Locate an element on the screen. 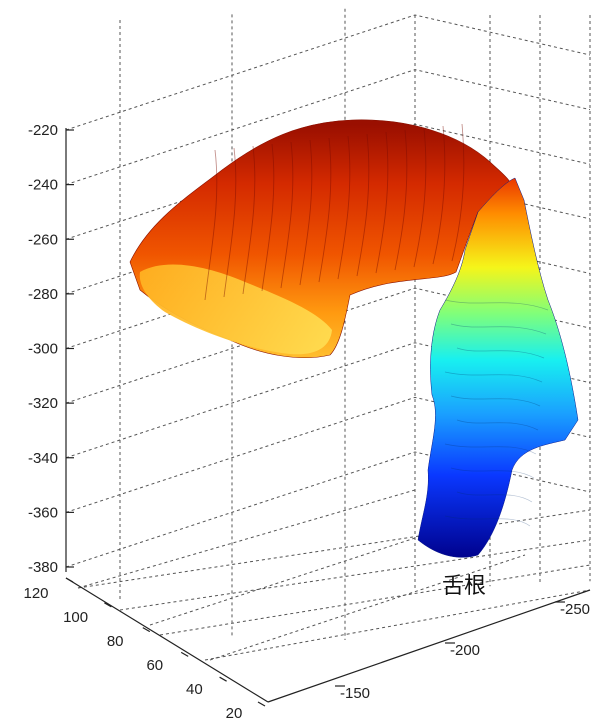 The width and height of the screenshot is (614, 722). y-tick-label: 80 is located at coordinates (115, 641).